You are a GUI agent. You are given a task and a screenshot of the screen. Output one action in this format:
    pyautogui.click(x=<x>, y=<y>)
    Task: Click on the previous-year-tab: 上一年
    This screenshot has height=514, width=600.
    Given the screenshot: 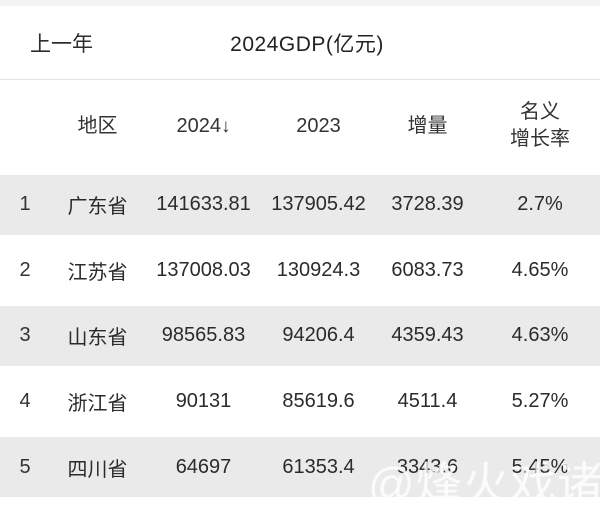 What is the action you would take?
    pyautogui.click(x=61, y=44)
    